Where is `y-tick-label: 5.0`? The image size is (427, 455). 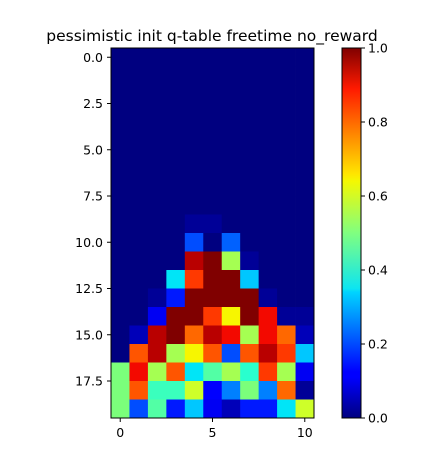
y-tick-label: 5.0 is located at coordinates (93, 149).